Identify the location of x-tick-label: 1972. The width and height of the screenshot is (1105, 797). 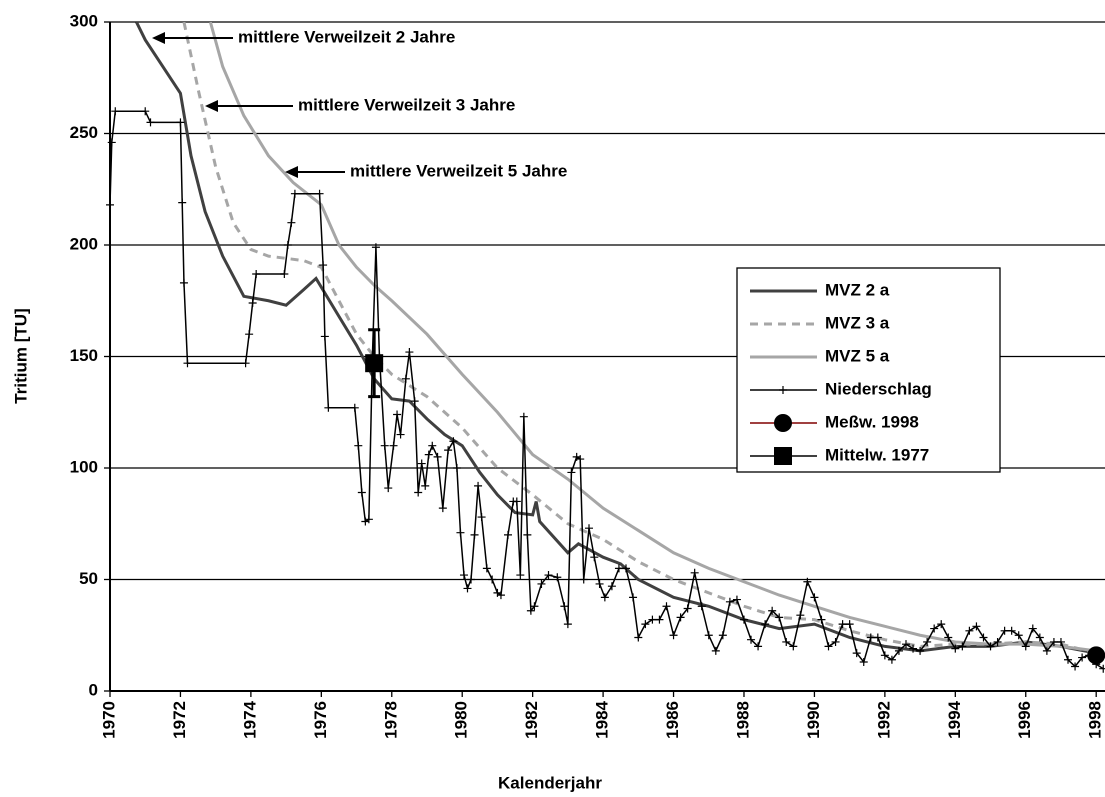
(179, 720).